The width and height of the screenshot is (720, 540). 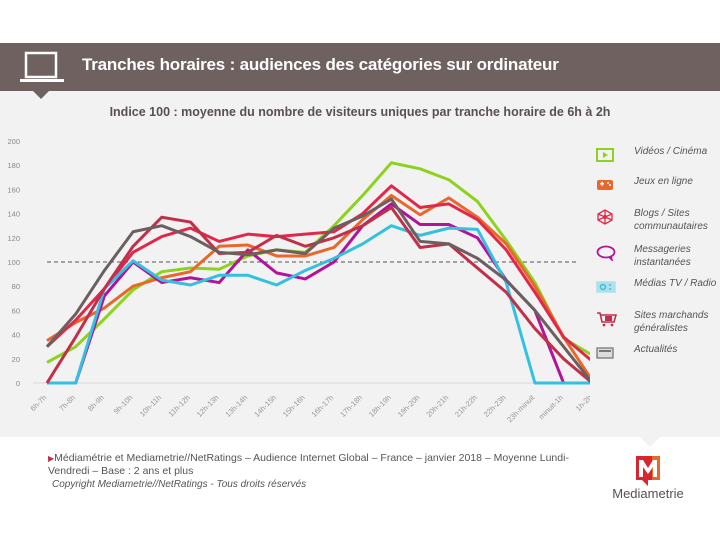 What do you see at coordinates (662, 256) in the screenshot?
I see `legend-label: Messageries instantanées` at bounding box center [662, 256].